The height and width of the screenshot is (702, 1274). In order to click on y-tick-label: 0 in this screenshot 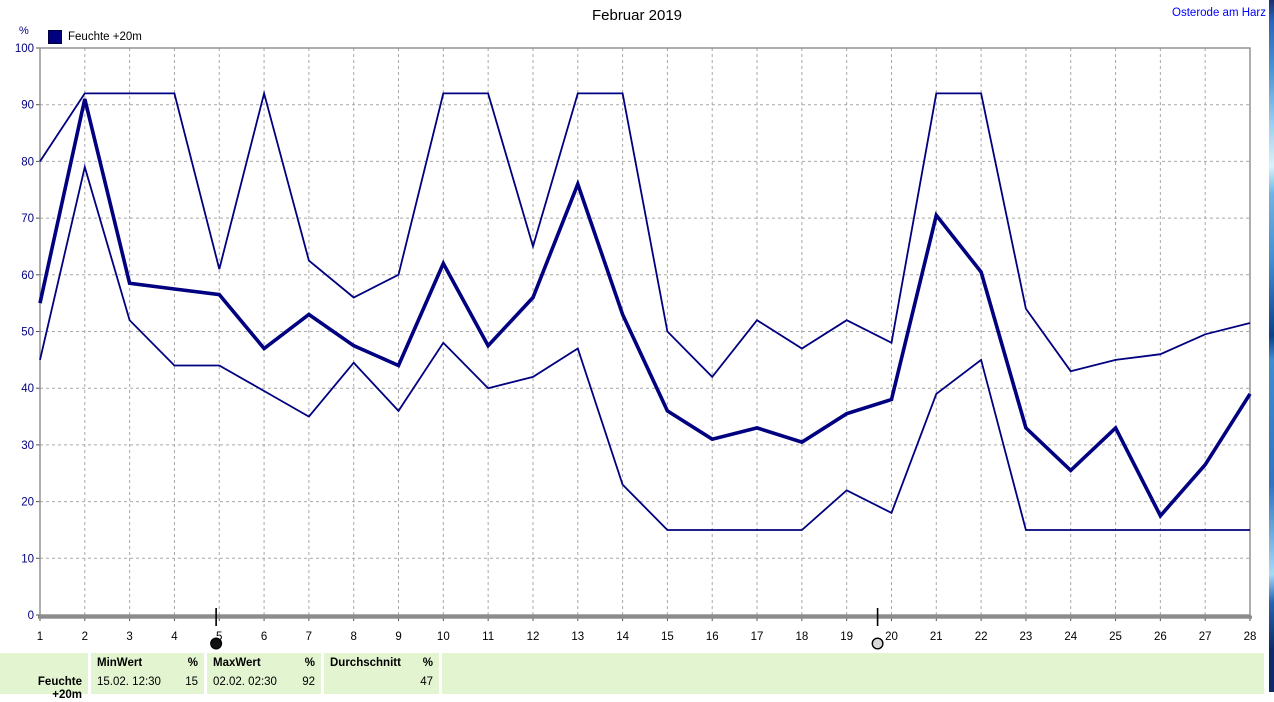, I will do `click(31, 616)`.